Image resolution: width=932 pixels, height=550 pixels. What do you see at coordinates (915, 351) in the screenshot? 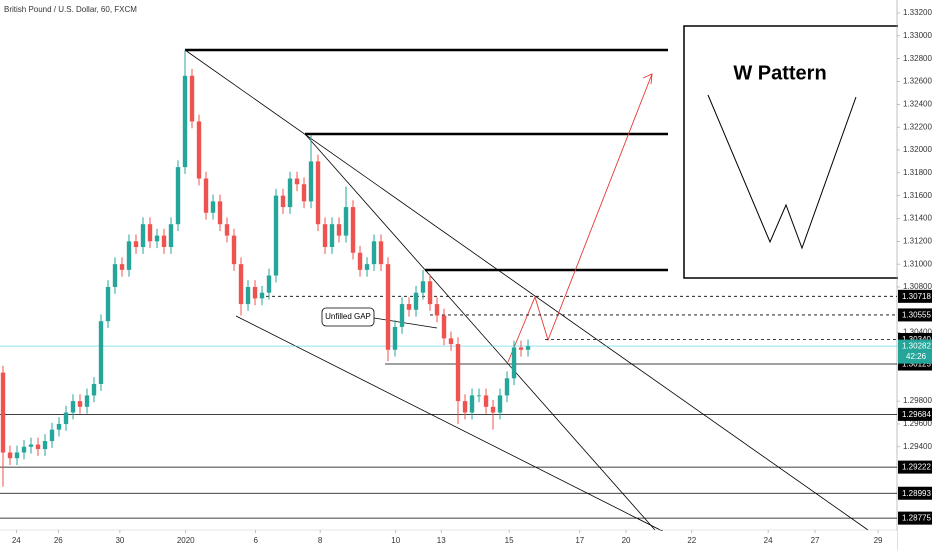
I see `last-price-bg` at bounding box center [915, 351].